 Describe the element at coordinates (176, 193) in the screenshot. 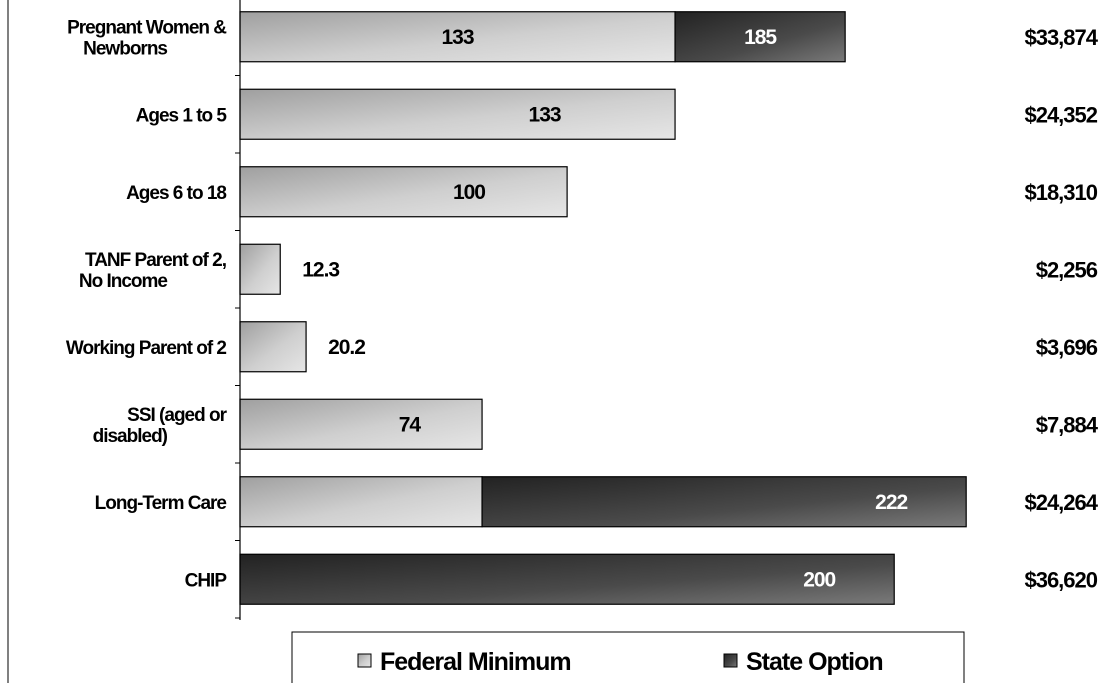

I see `category-label: Ages 6 to 18` at that location.